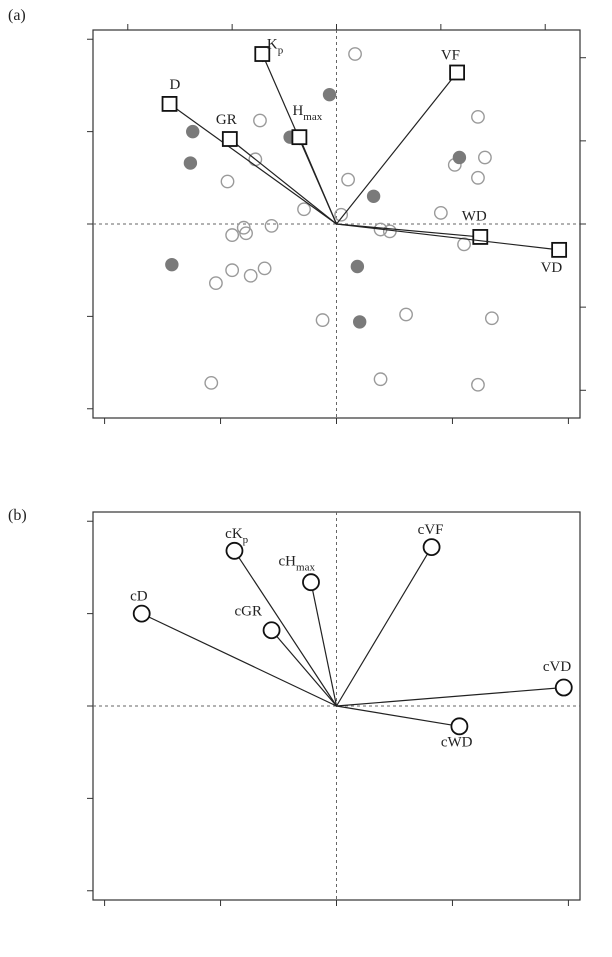 This screenshot has height=957, width=612. I want to click on variable-label-main: cGR, so click(248, 611).